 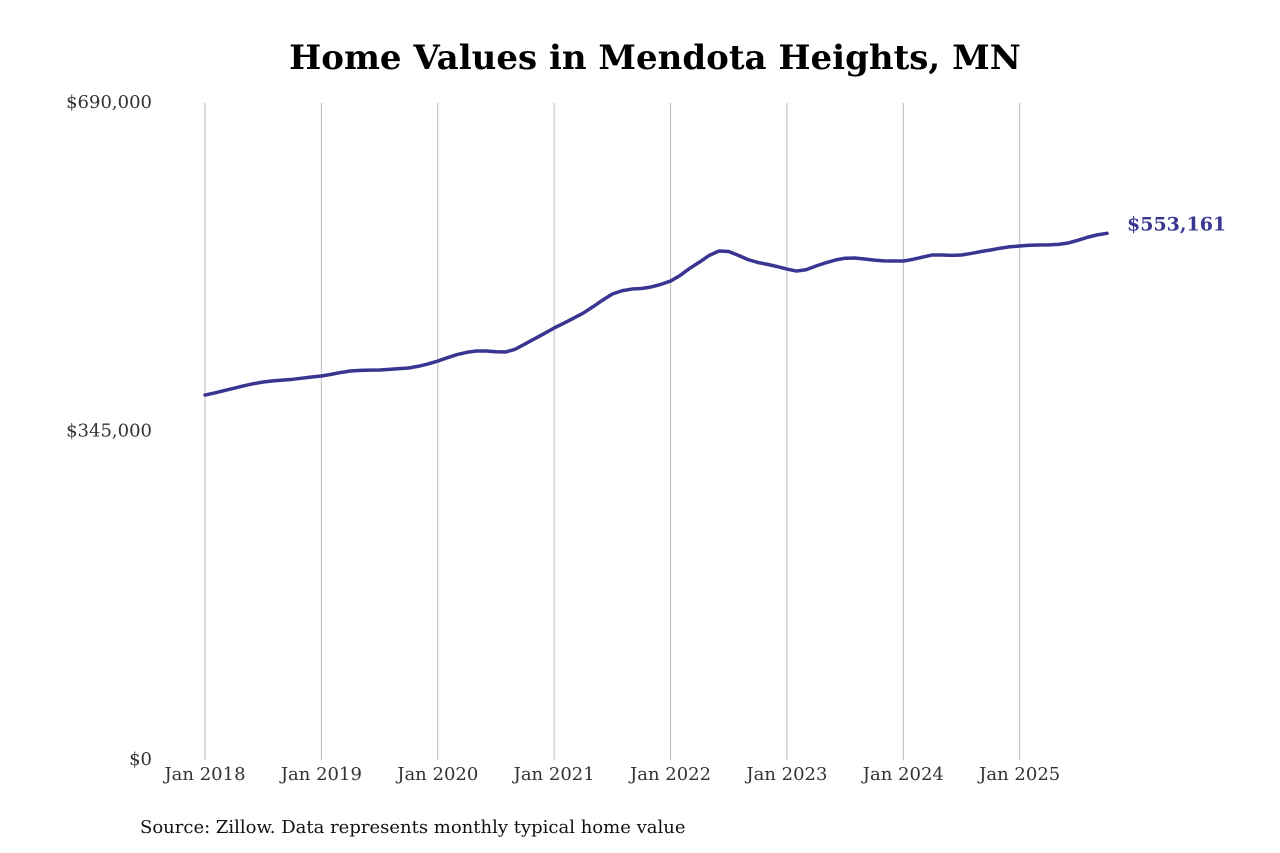 I want to click on x-tick-label: Jan 2024, so click(x=902, y=774).